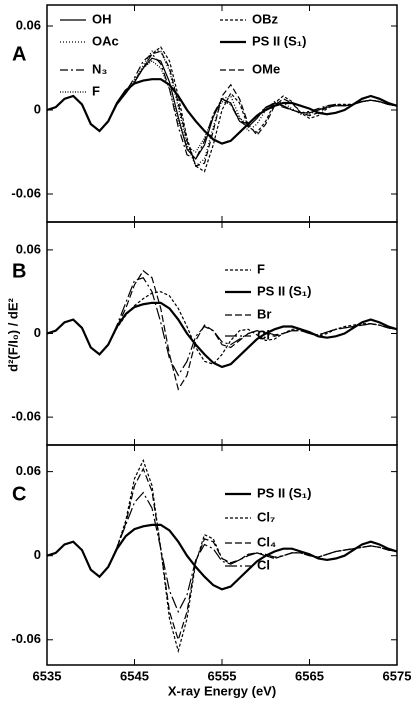  I want to click on x-tick-label: 6545, so click(134, 675).